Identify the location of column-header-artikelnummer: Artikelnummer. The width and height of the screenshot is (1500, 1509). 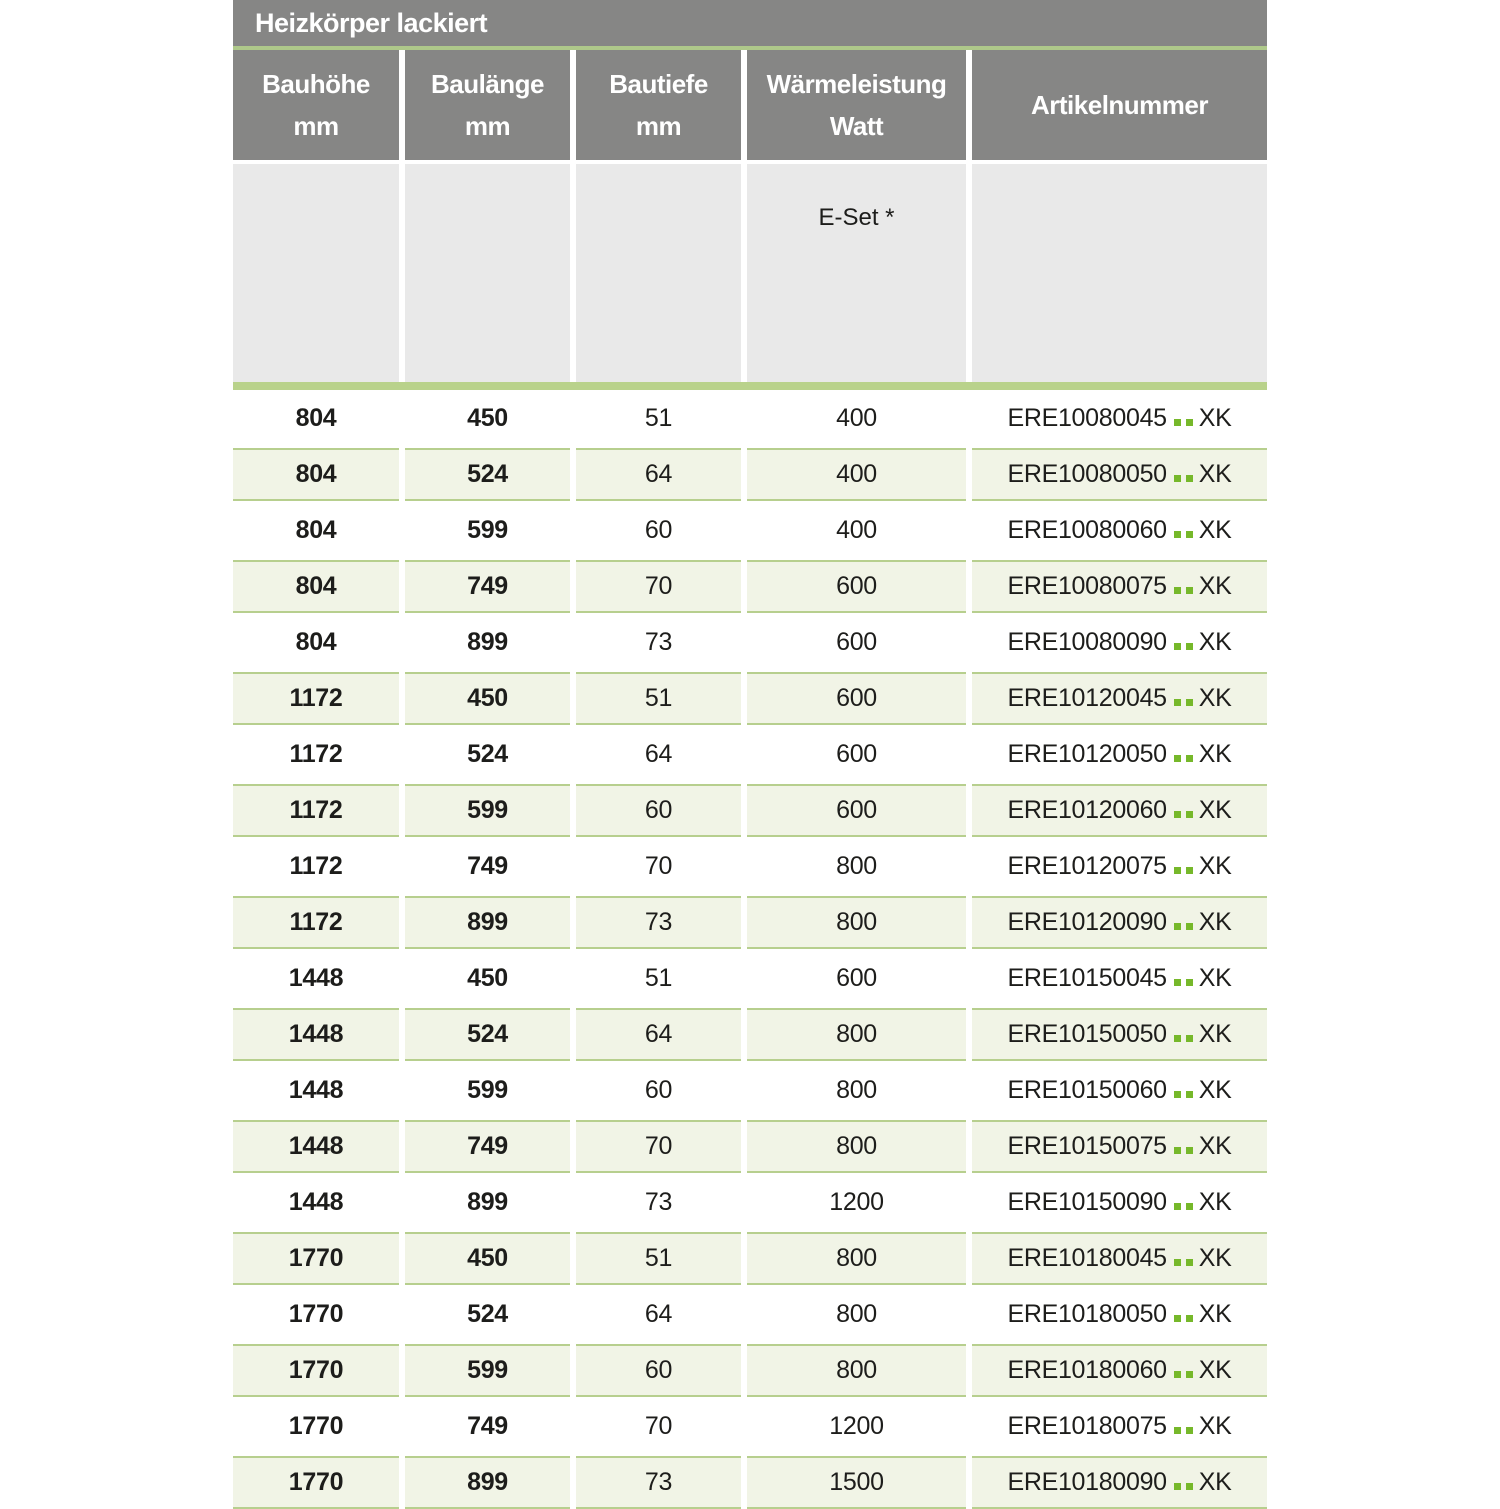
(1119, 105).